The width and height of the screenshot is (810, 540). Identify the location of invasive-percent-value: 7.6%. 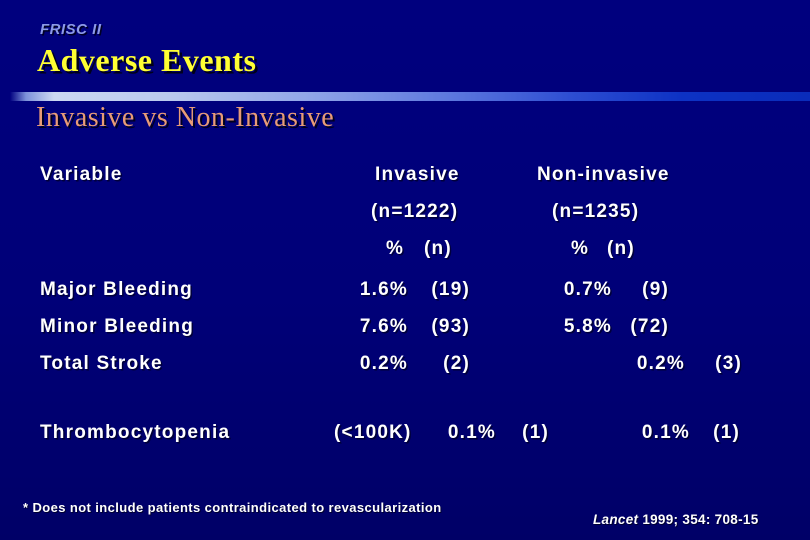
(383, 326).